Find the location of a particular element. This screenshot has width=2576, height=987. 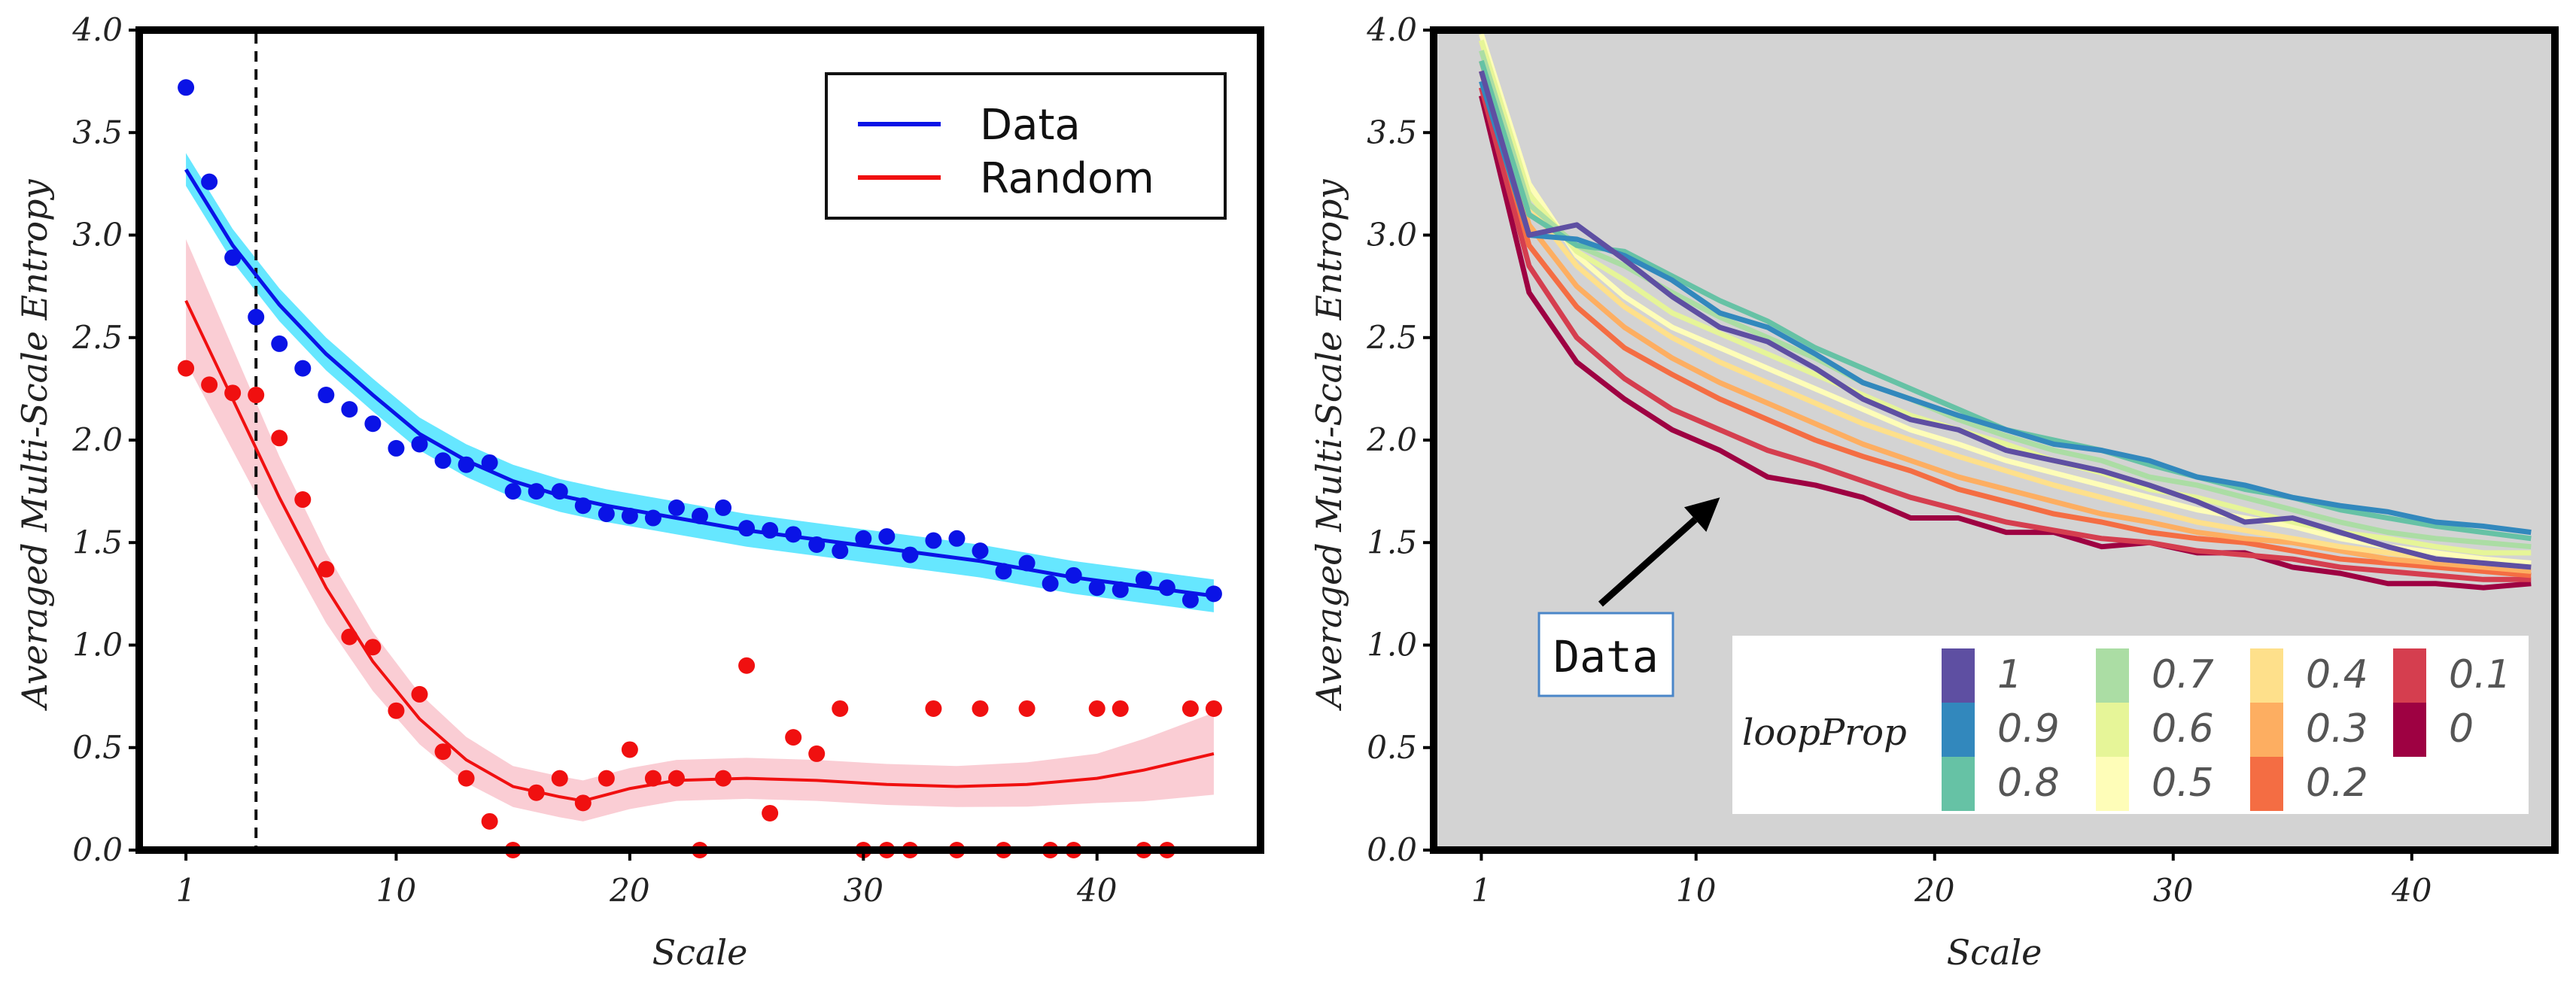

left-legend: Data Random is located at coordinates (1026, 146).